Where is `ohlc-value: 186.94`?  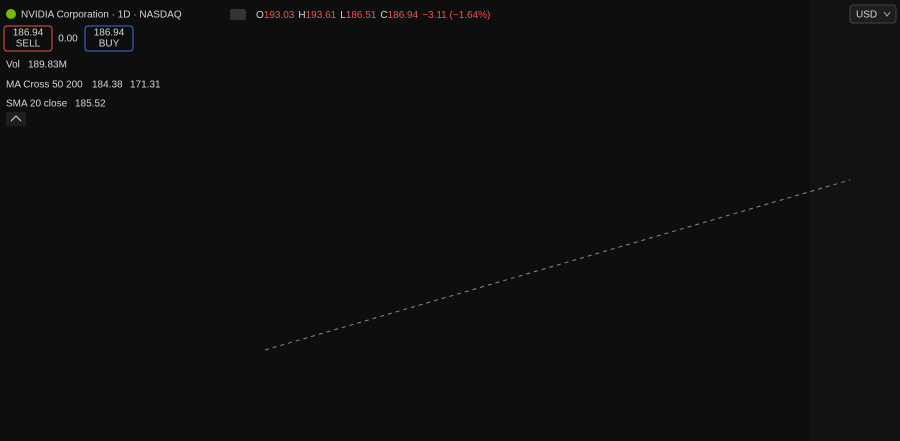
ohlc-value: 186.94 is located at coordinates (403, 15).